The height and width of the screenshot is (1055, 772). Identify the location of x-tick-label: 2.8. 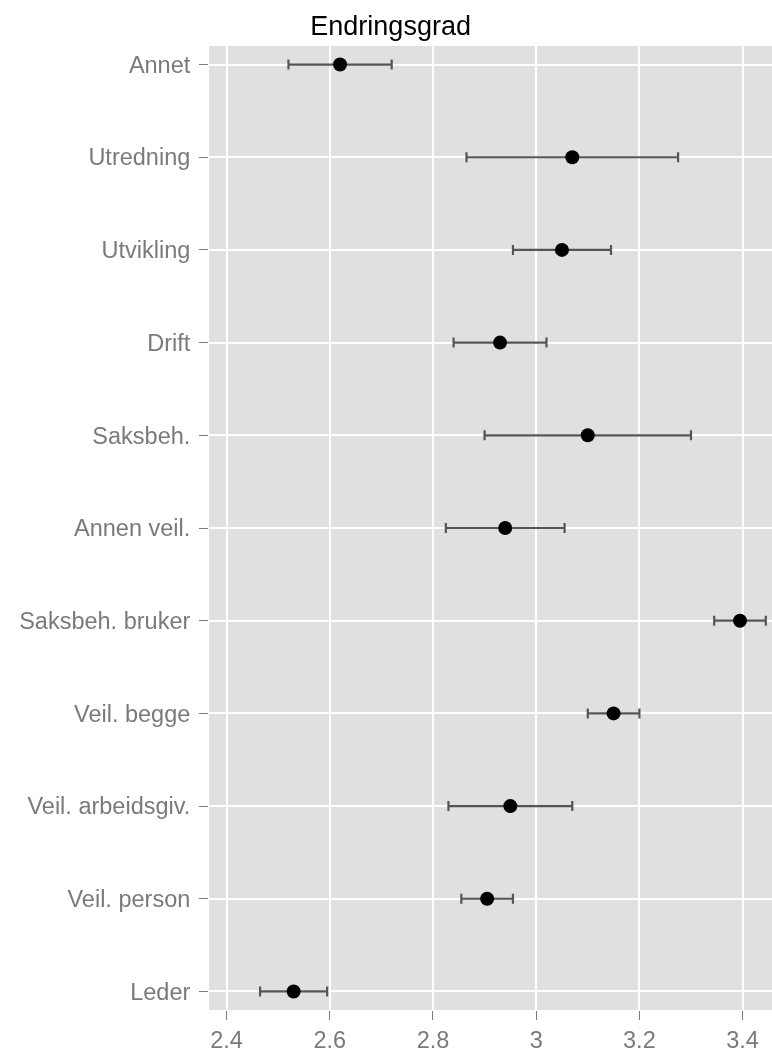
(433, 1040).